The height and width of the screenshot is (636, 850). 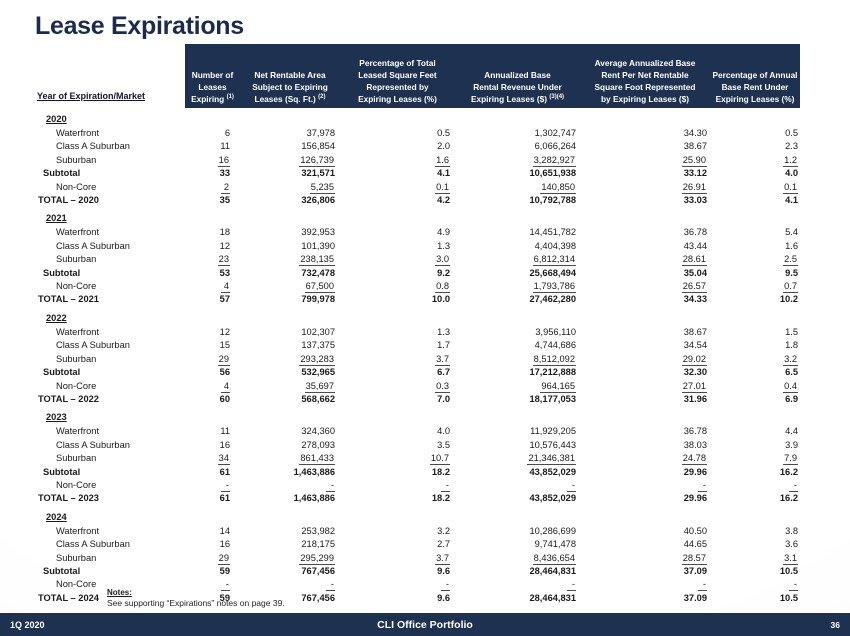 What do you see at coordinates (223, 459) in the screenshot?
I see `cell: 34` at bounding box center [223, 459].